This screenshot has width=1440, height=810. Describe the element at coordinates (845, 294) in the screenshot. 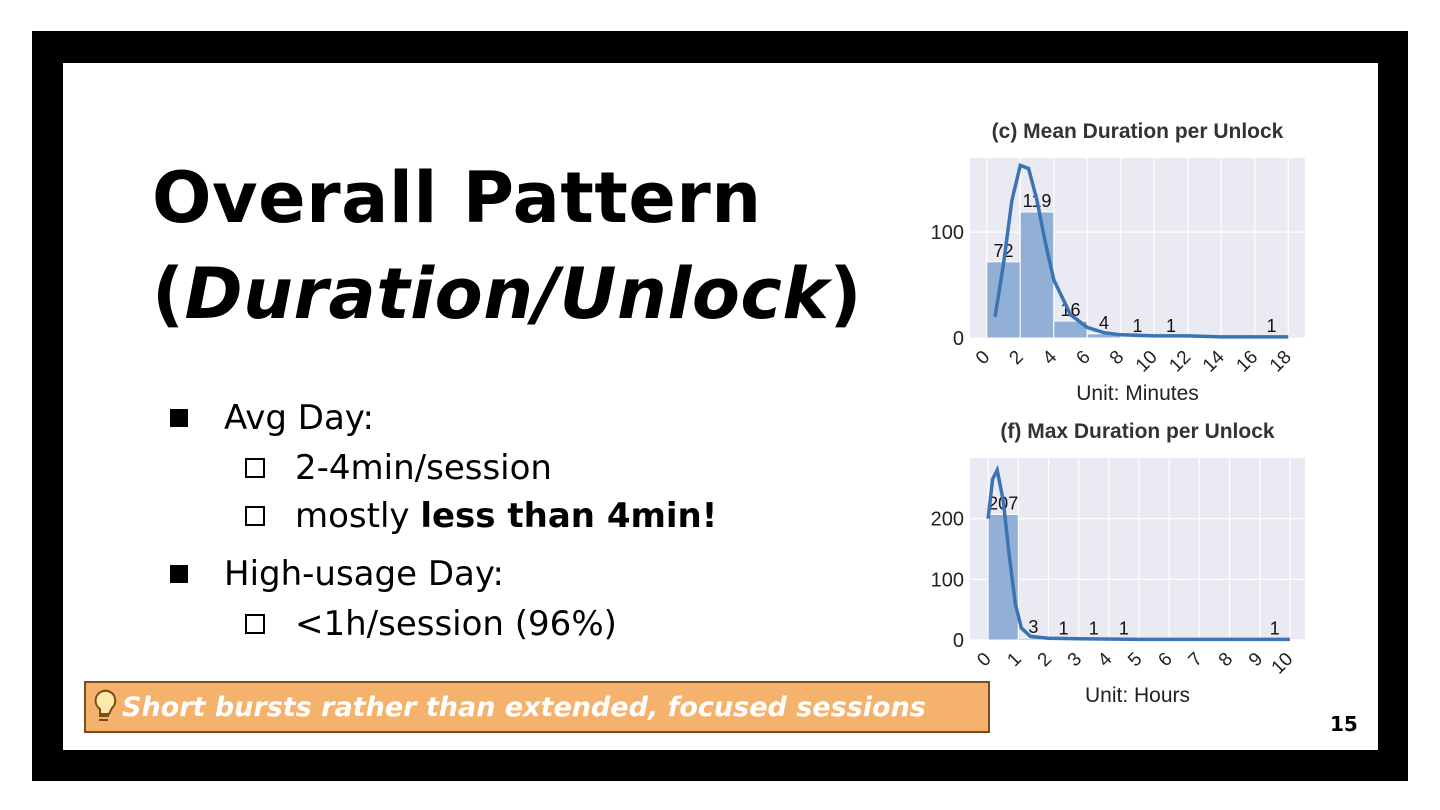

I see `title-paren: )` at that location.